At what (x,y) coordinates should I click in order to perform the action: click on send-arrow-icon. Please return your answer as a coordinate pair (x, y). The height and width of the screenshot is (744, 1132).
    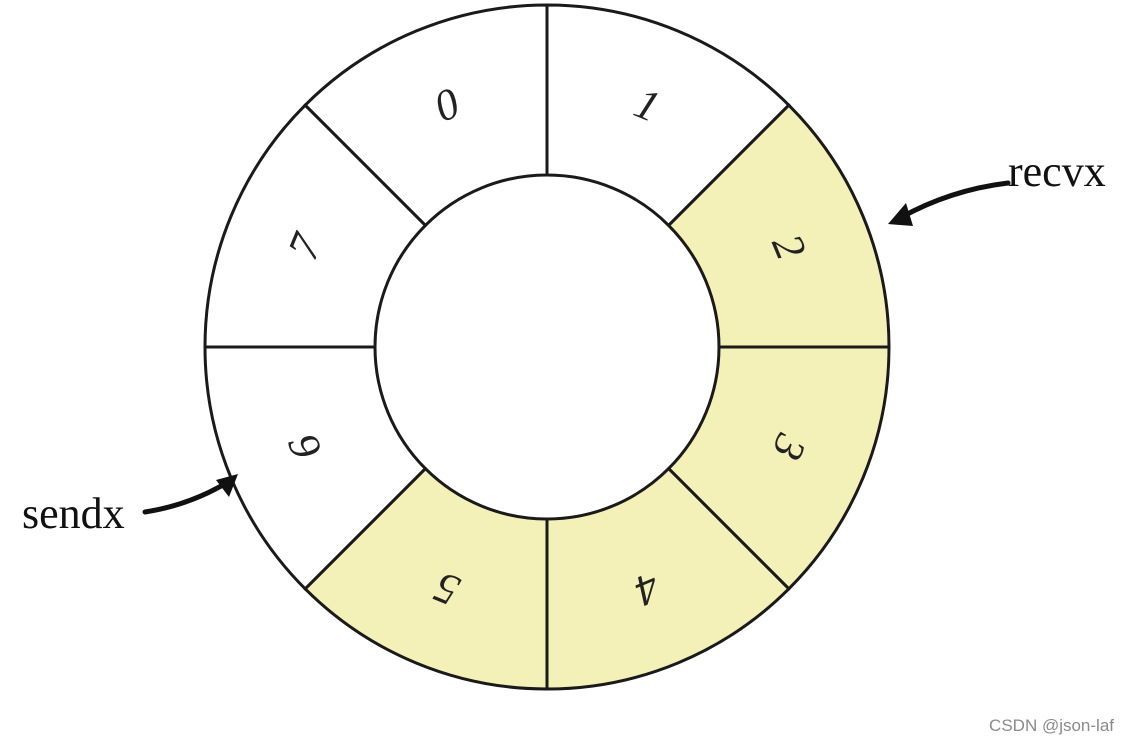
    Looking at the image, I should click on (186, 497).